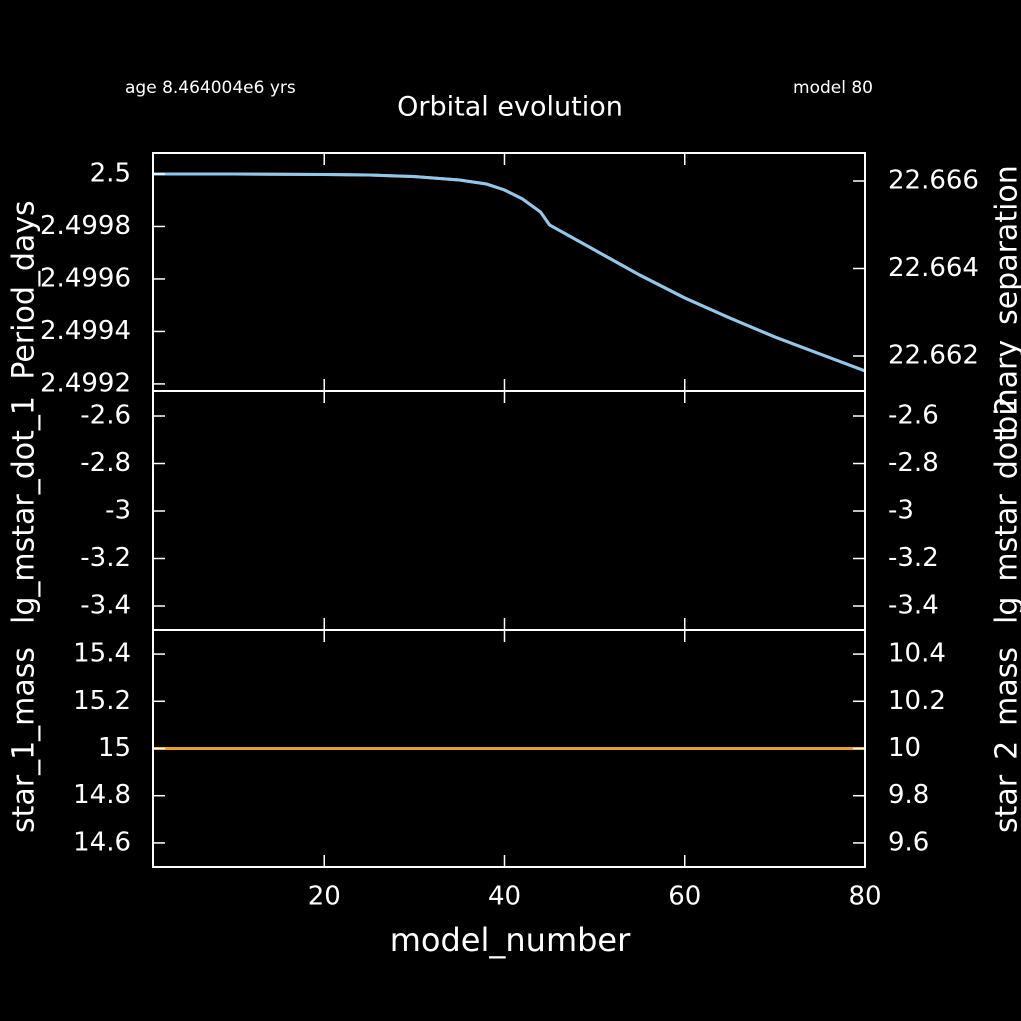 The image size is (1021, 1021). I want to click on y-tick-label: 2.4994, so click(85, 331).